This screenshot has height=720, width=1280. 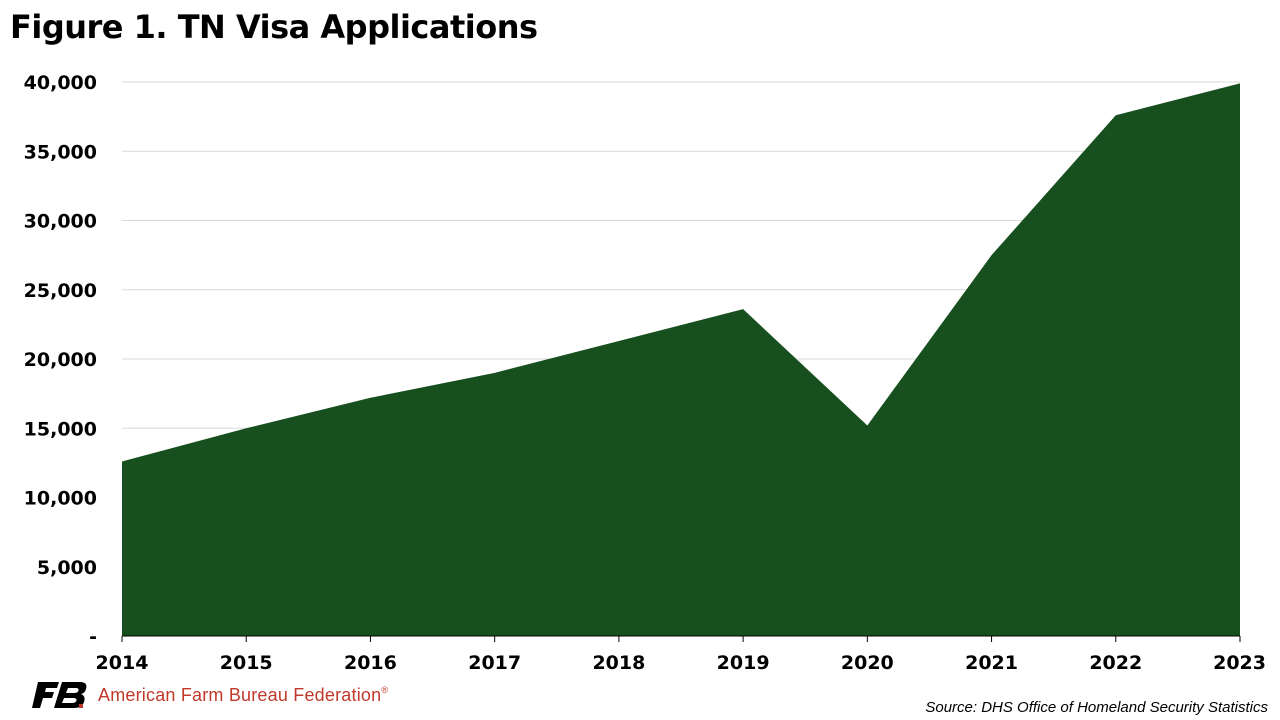 I want to click on y-tick-label: 20,000, so click(x=60, y=360).